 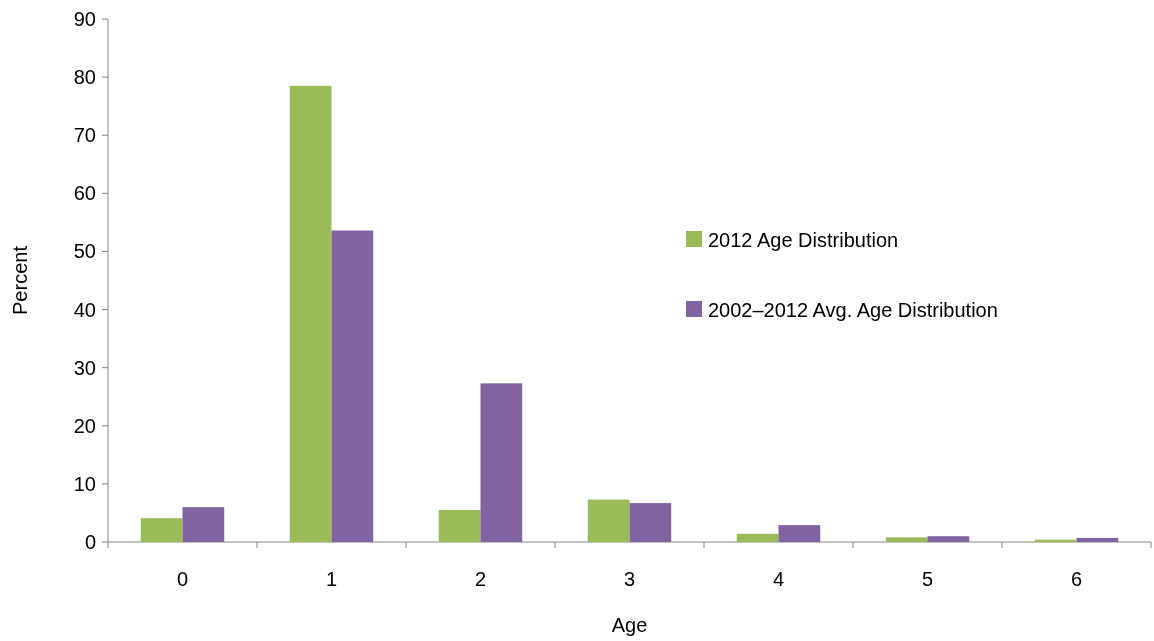 I want to click on y-tick-label: 10, so click(x=84, y=483).